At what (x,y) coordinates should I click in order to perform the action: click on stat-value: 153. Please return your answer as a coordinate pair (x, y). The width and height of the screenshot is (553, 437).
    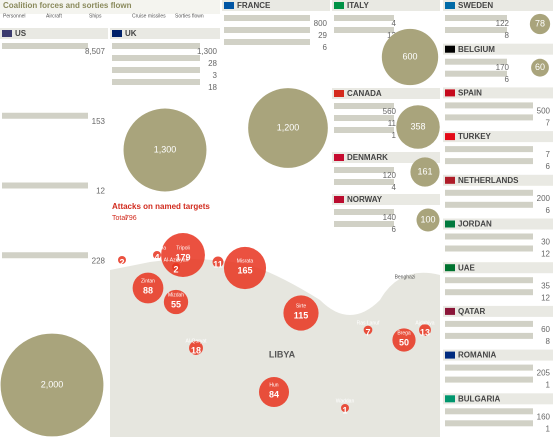
    Looking at the image, I should click on (99, 121).